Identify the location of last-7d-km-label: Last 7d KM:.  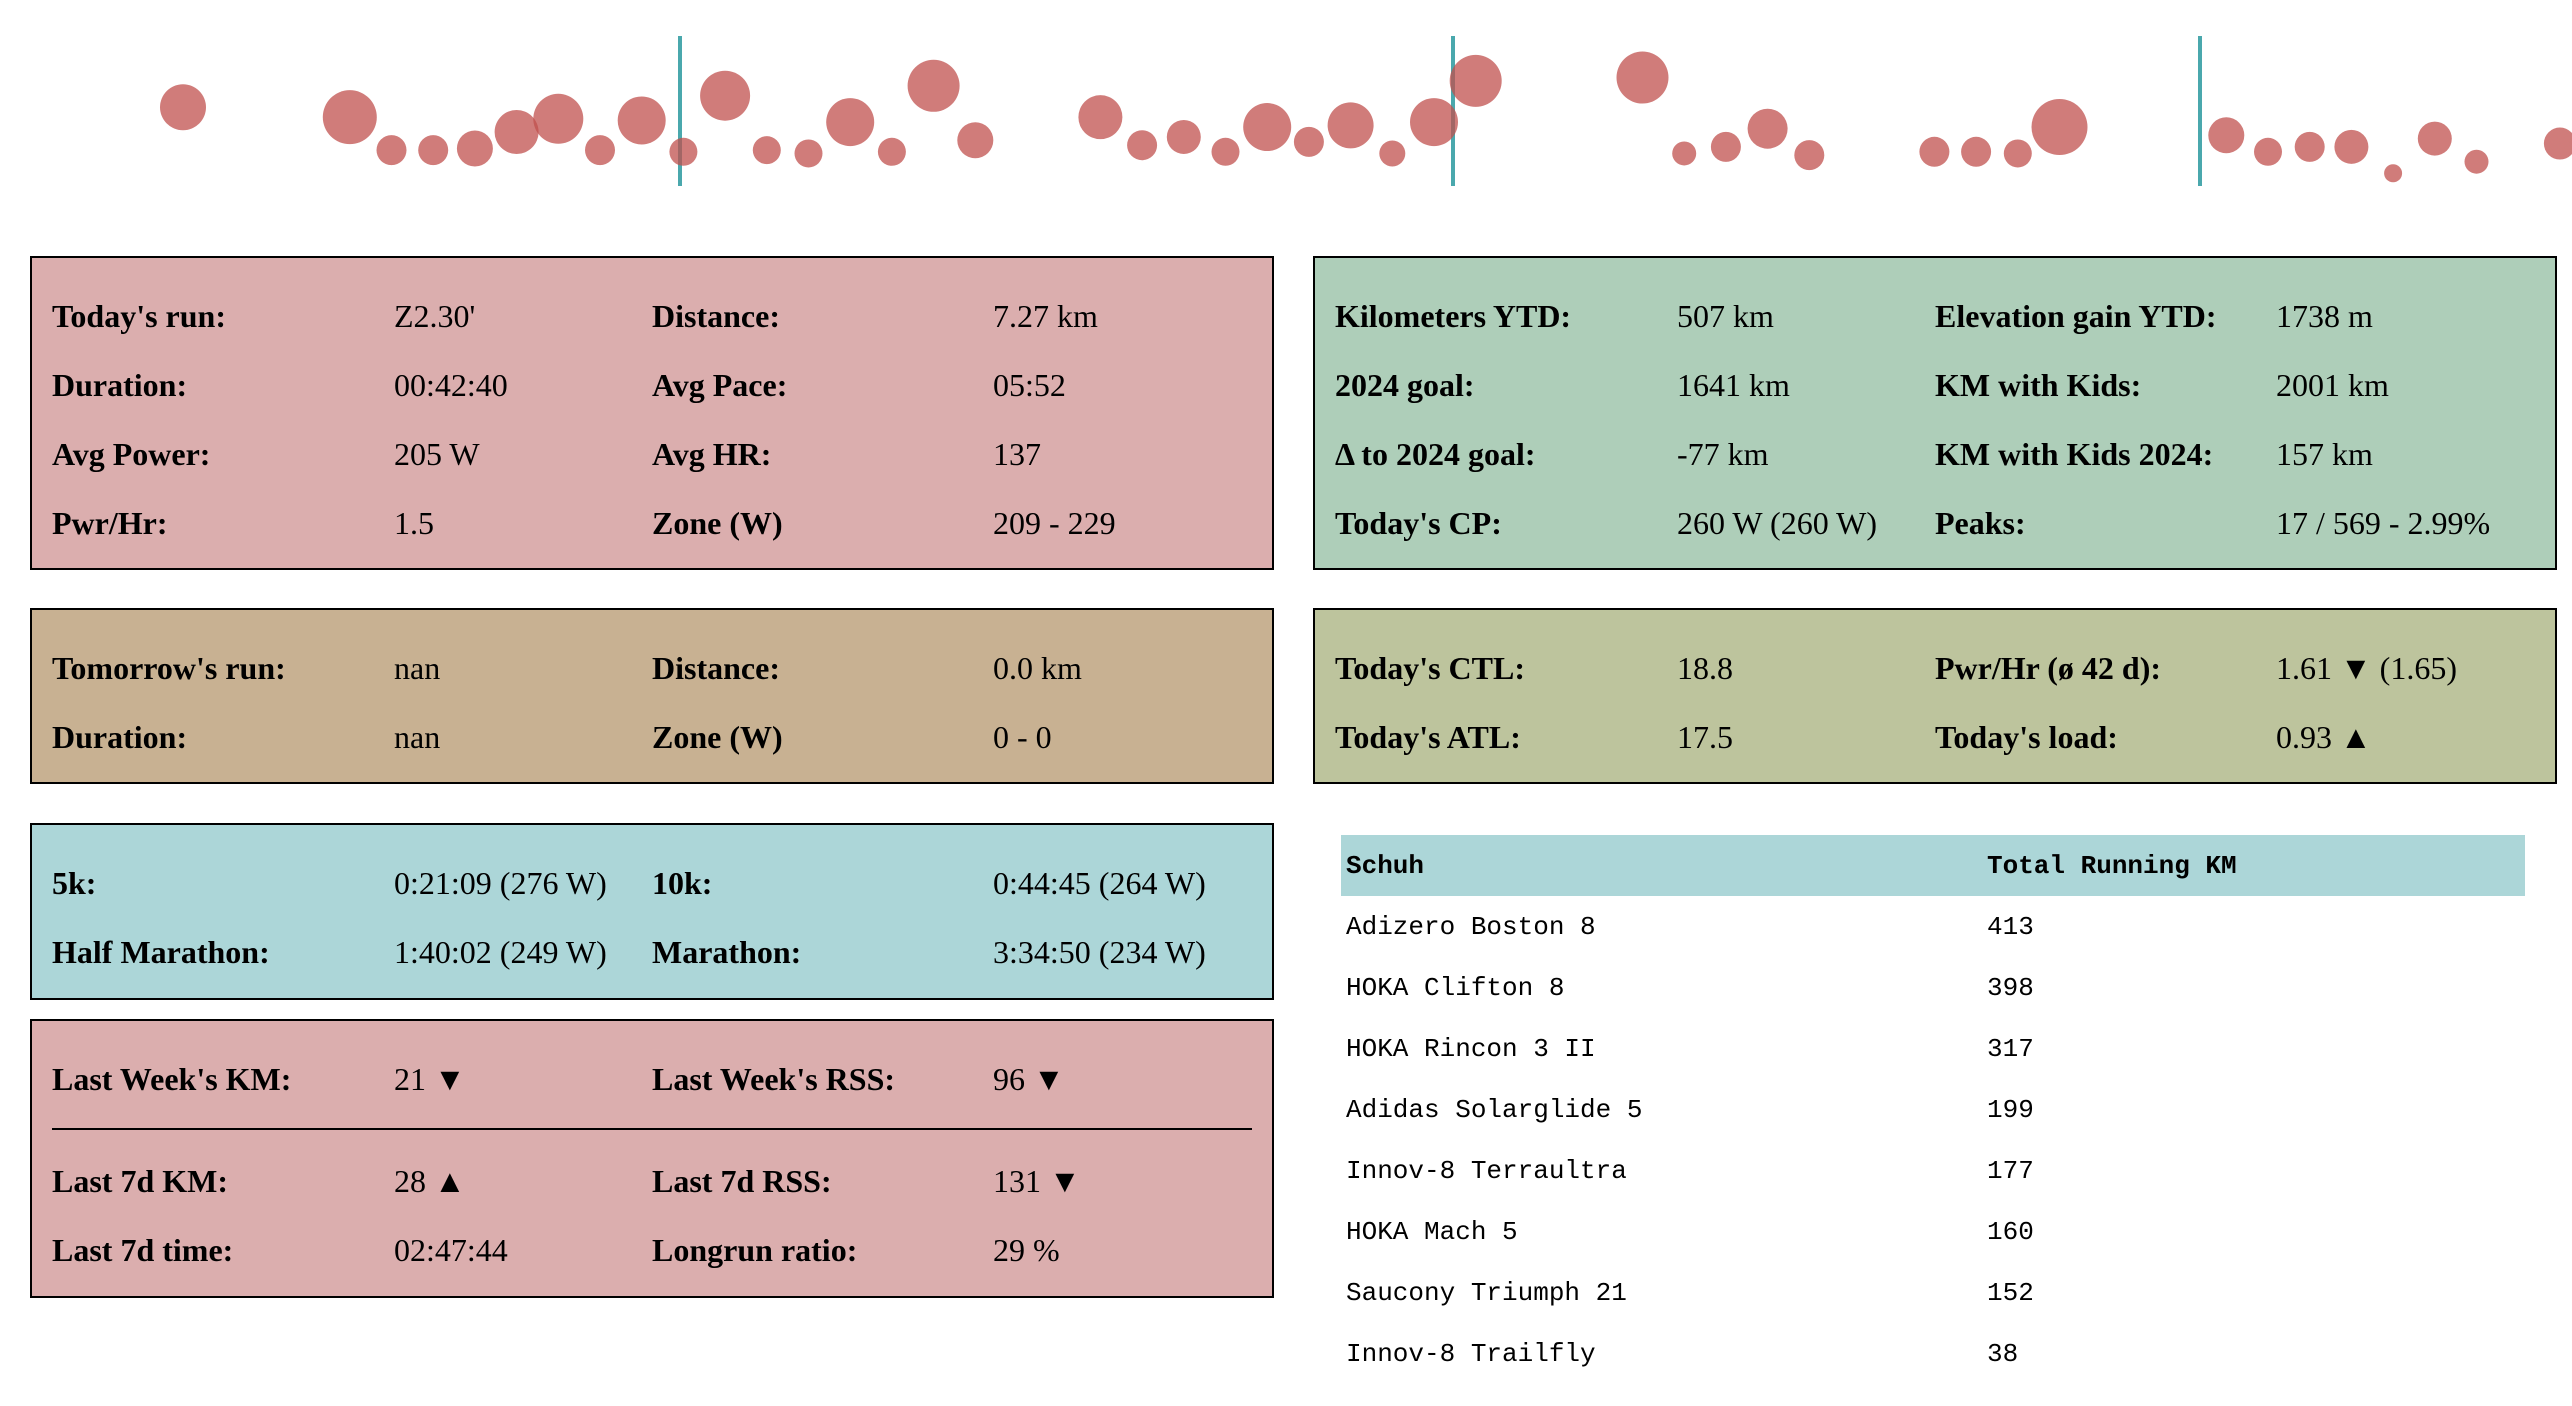
(140, 1181).